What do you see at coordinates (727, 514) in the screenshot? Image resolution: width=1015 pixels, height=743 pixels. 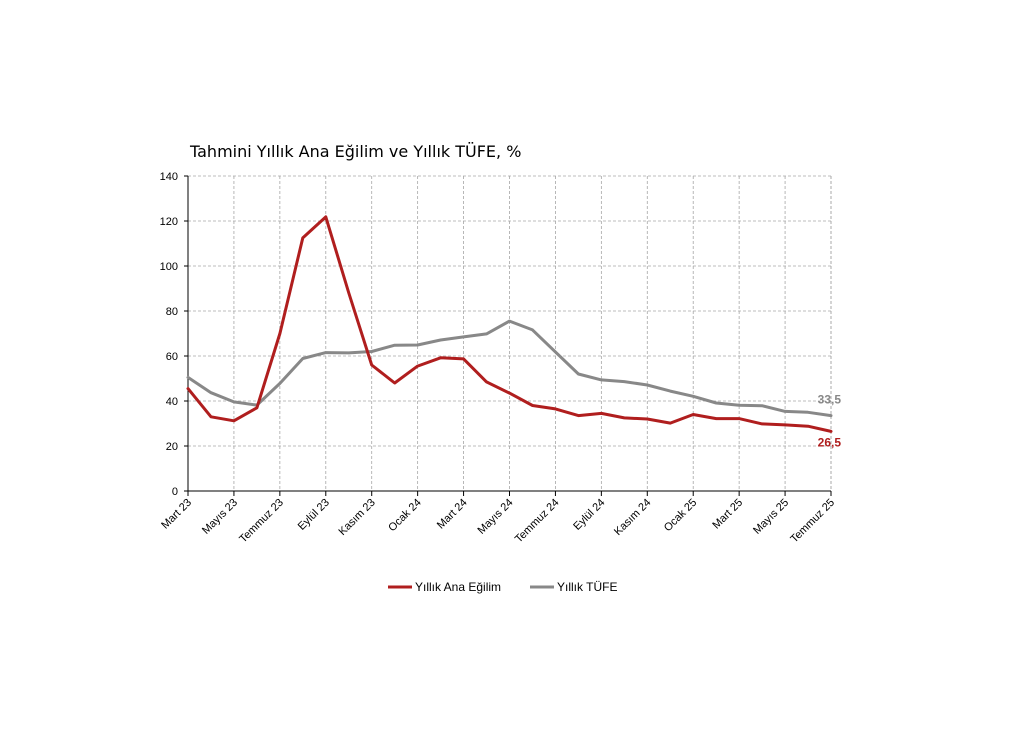 I see `x-tick-label: Mart 25` at bounding box center [727, 514].